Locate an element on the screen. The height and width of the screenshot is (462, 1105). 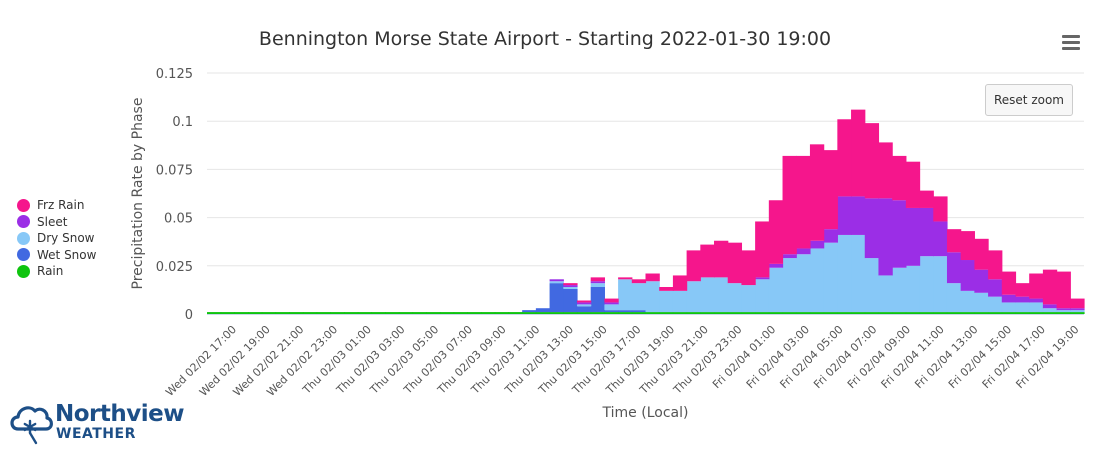
legend-marker is located at coordinates (23, 255).